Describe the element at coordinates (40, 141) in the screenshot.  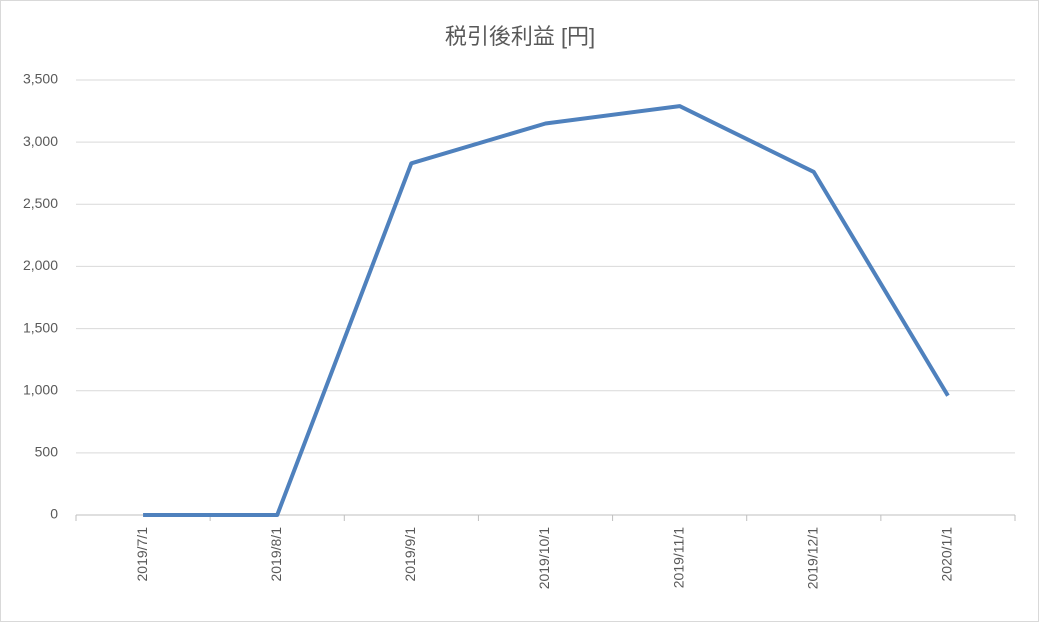
I see `y-tick-label: 3,000` at that location.